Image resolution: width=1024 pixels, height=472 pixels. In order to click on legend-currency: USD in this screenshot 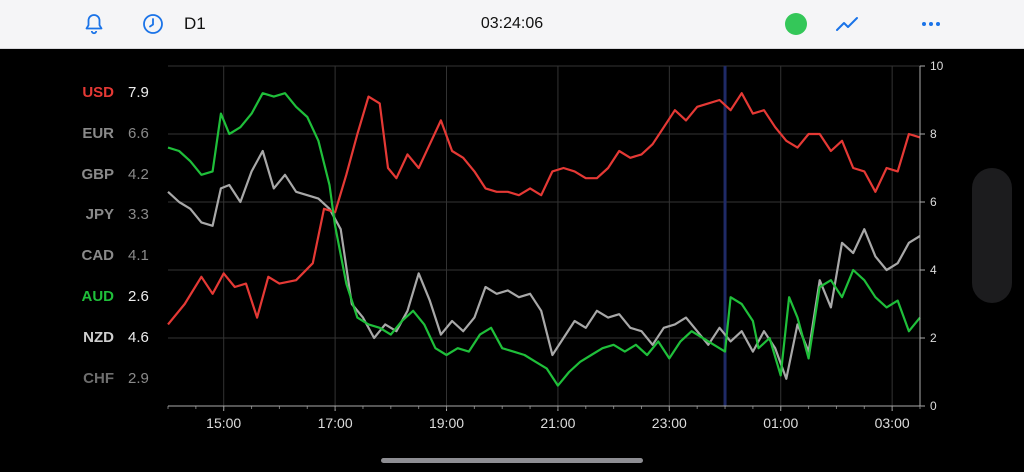, I will do `click(98, 92)`.